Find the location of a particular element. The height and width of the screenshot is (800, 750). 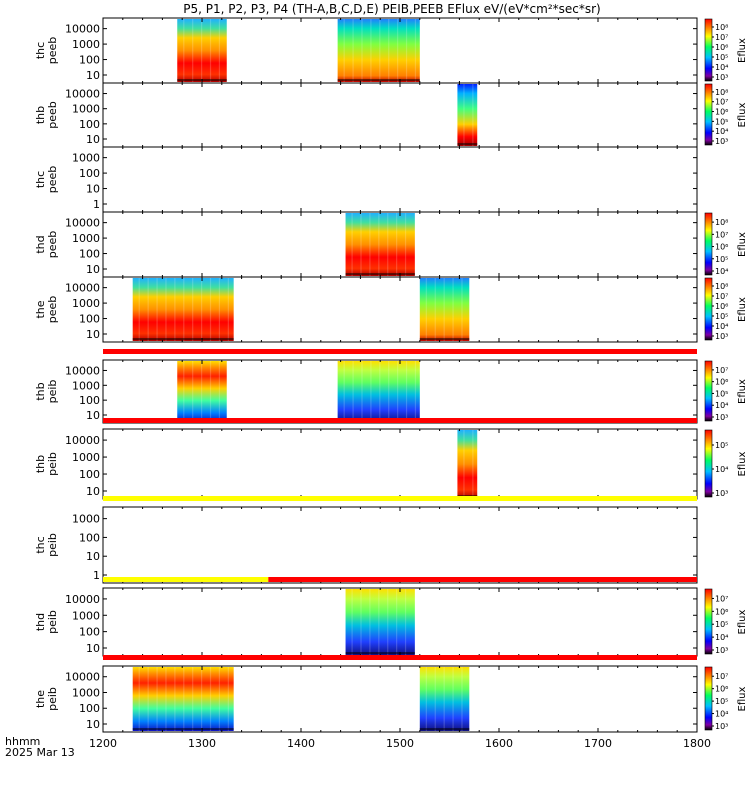

colorbar-tick-label: 10⁸ is located at coordinates (721, 222).